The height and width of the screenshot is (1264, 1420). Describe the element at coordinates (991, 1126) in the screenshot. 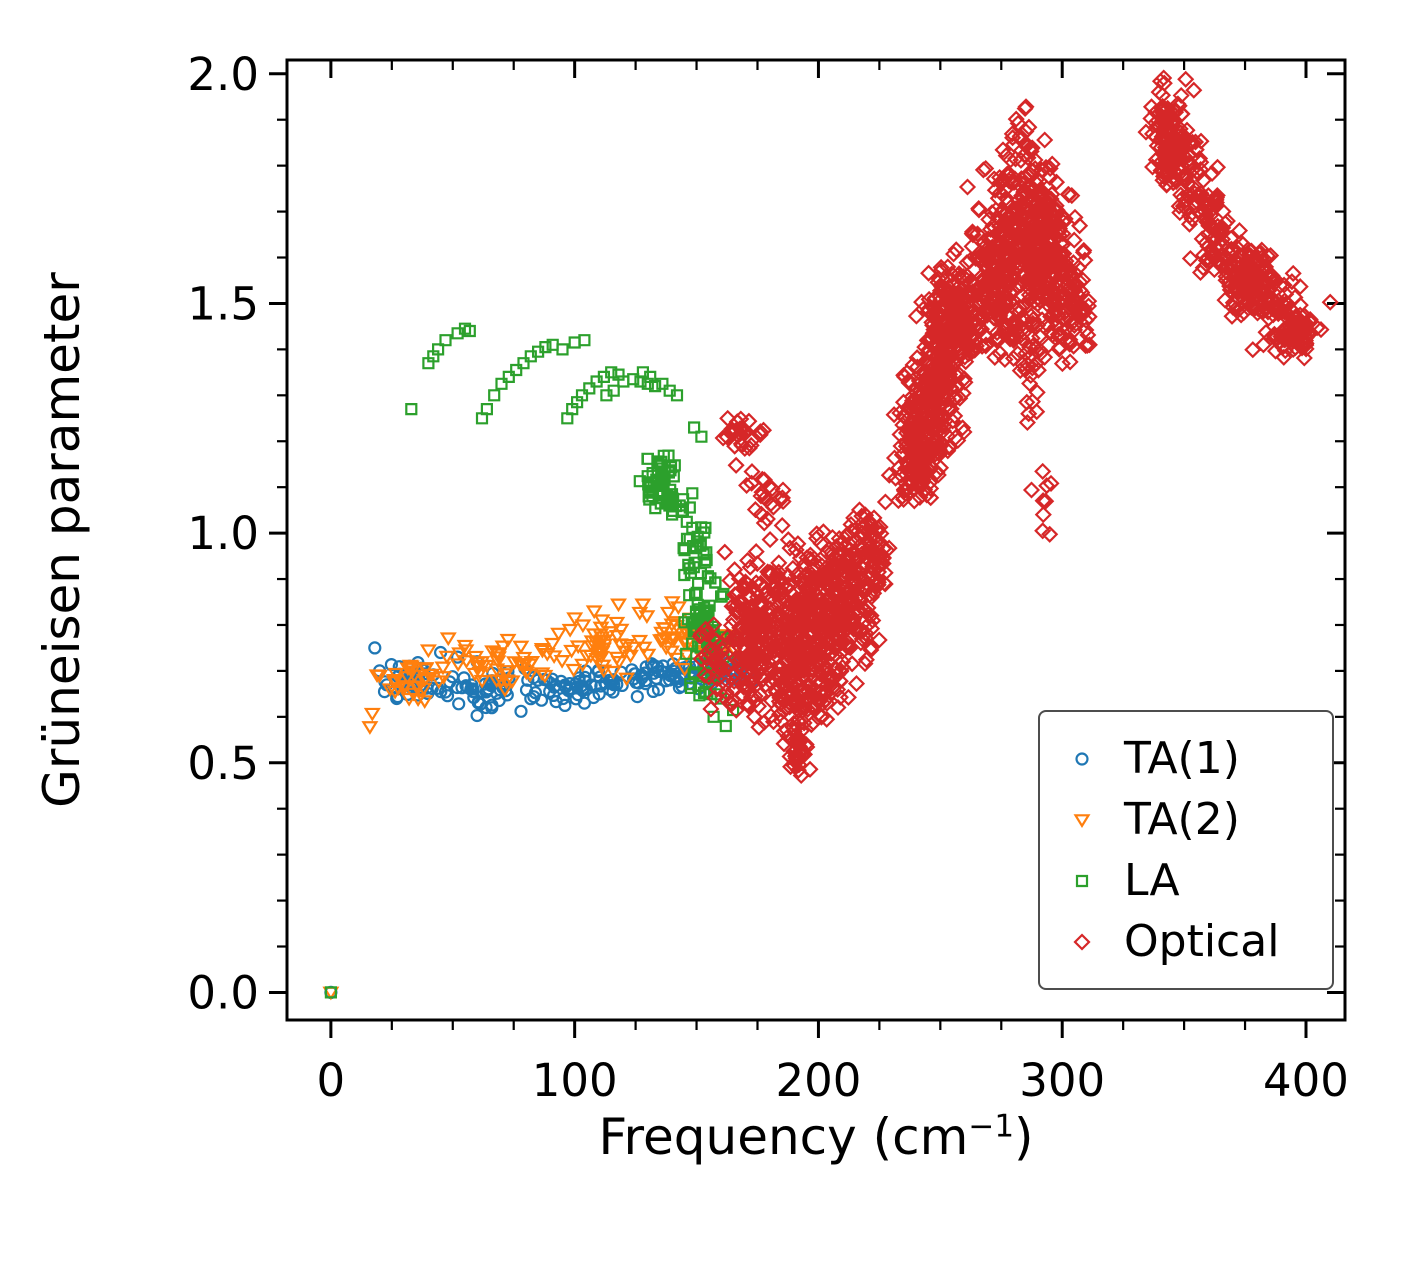

I see `x-axis-label-superscript: −1` at that location.